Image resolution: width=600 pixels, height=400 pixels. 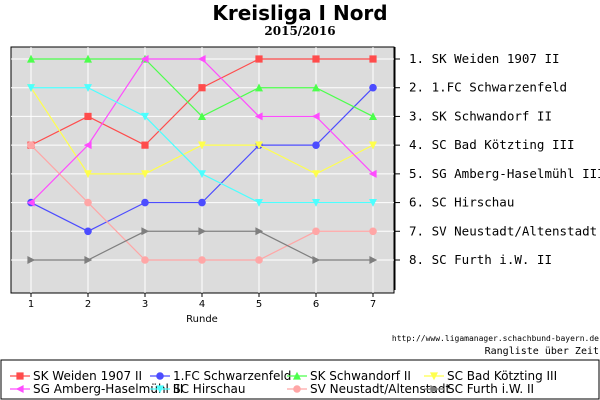 What do you see at coordinates (145, 304) in the screenshot?
I see `x-tick-label: 3` at bounding box center [145, 304].